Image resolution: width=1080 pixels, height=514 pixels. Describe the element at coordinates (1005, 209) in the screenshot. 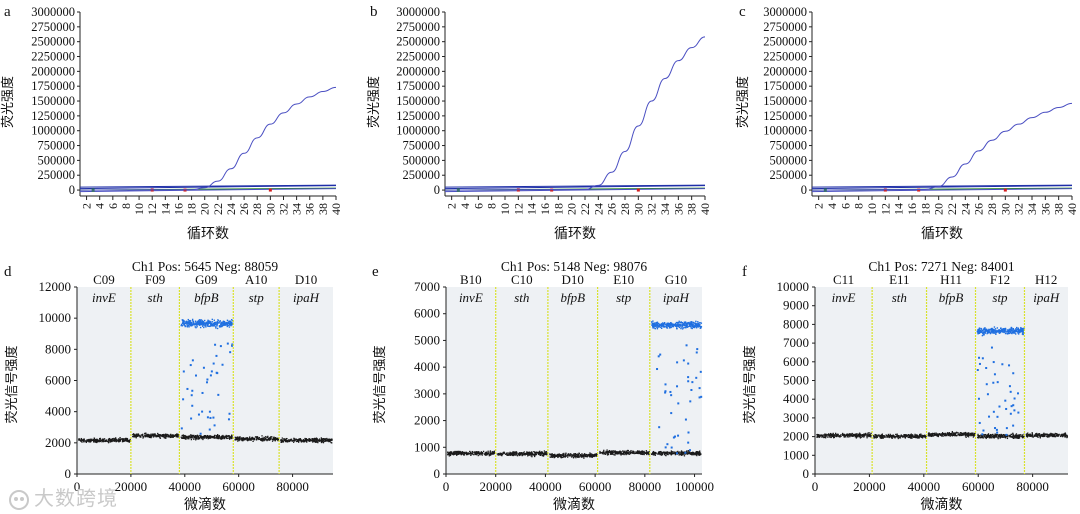

I see `x-tick-label: 30` at that location.